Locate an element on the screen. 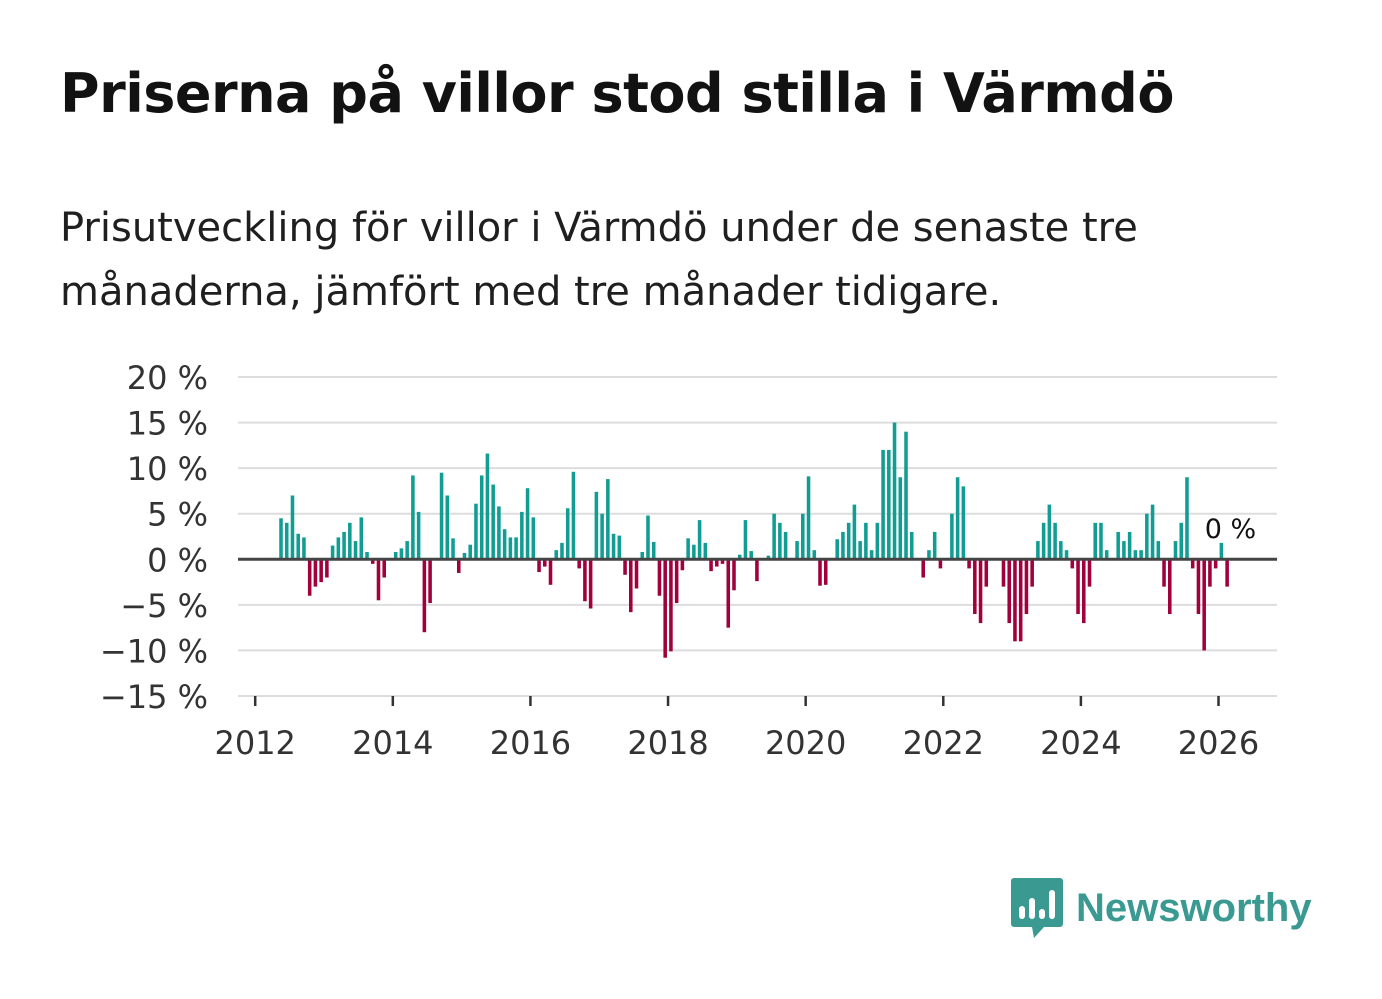 The image size is (1382, 999). y-tick-label: −10 % is located at coordinates (154, 651).